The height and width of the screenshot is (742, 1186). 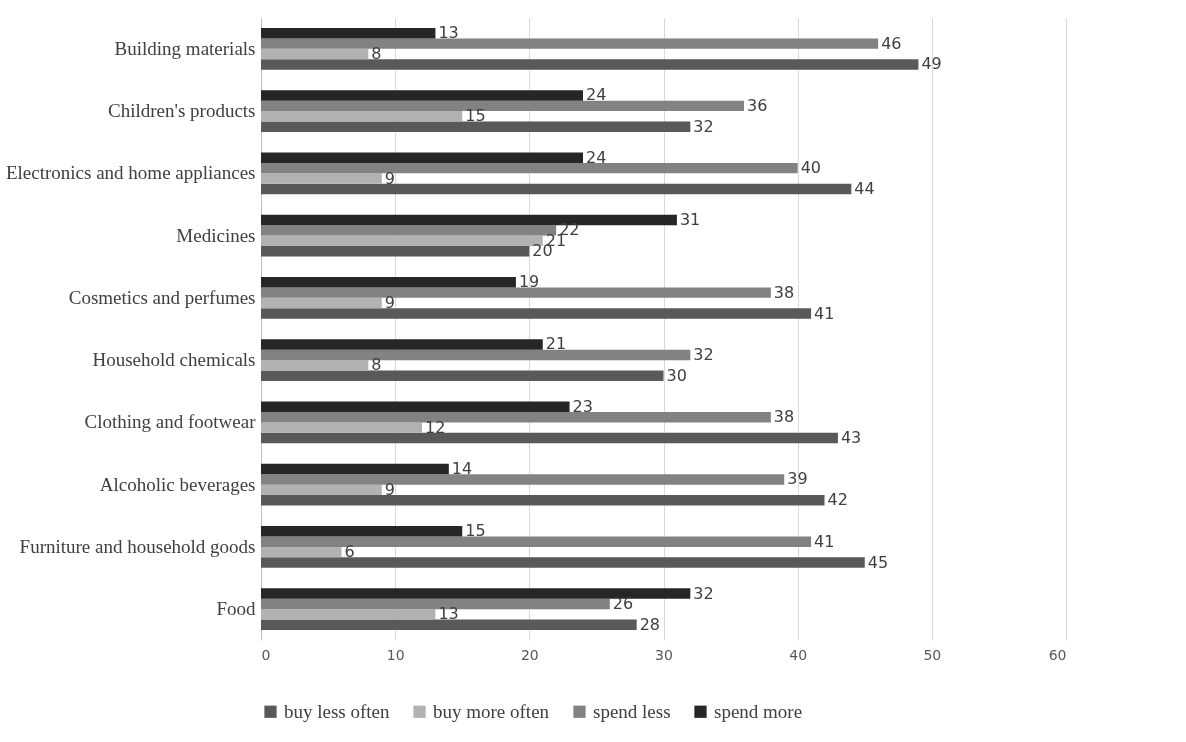 I want to click on data-label: 36, so click(x=757, y=105).